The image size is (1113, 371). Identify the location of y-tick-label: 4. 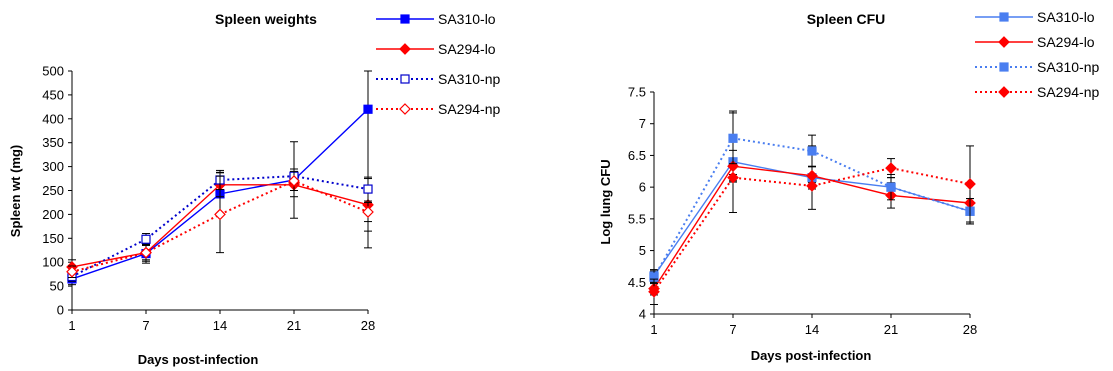
(642, 314).